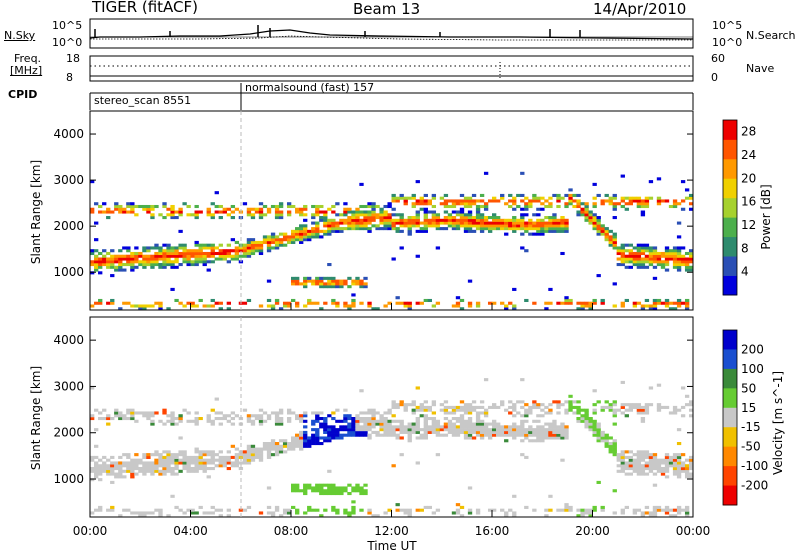  Describe the element at coordinates (67, 42) in the screenshot. I see `nsky-tick-bottom: 10^0` at that location.